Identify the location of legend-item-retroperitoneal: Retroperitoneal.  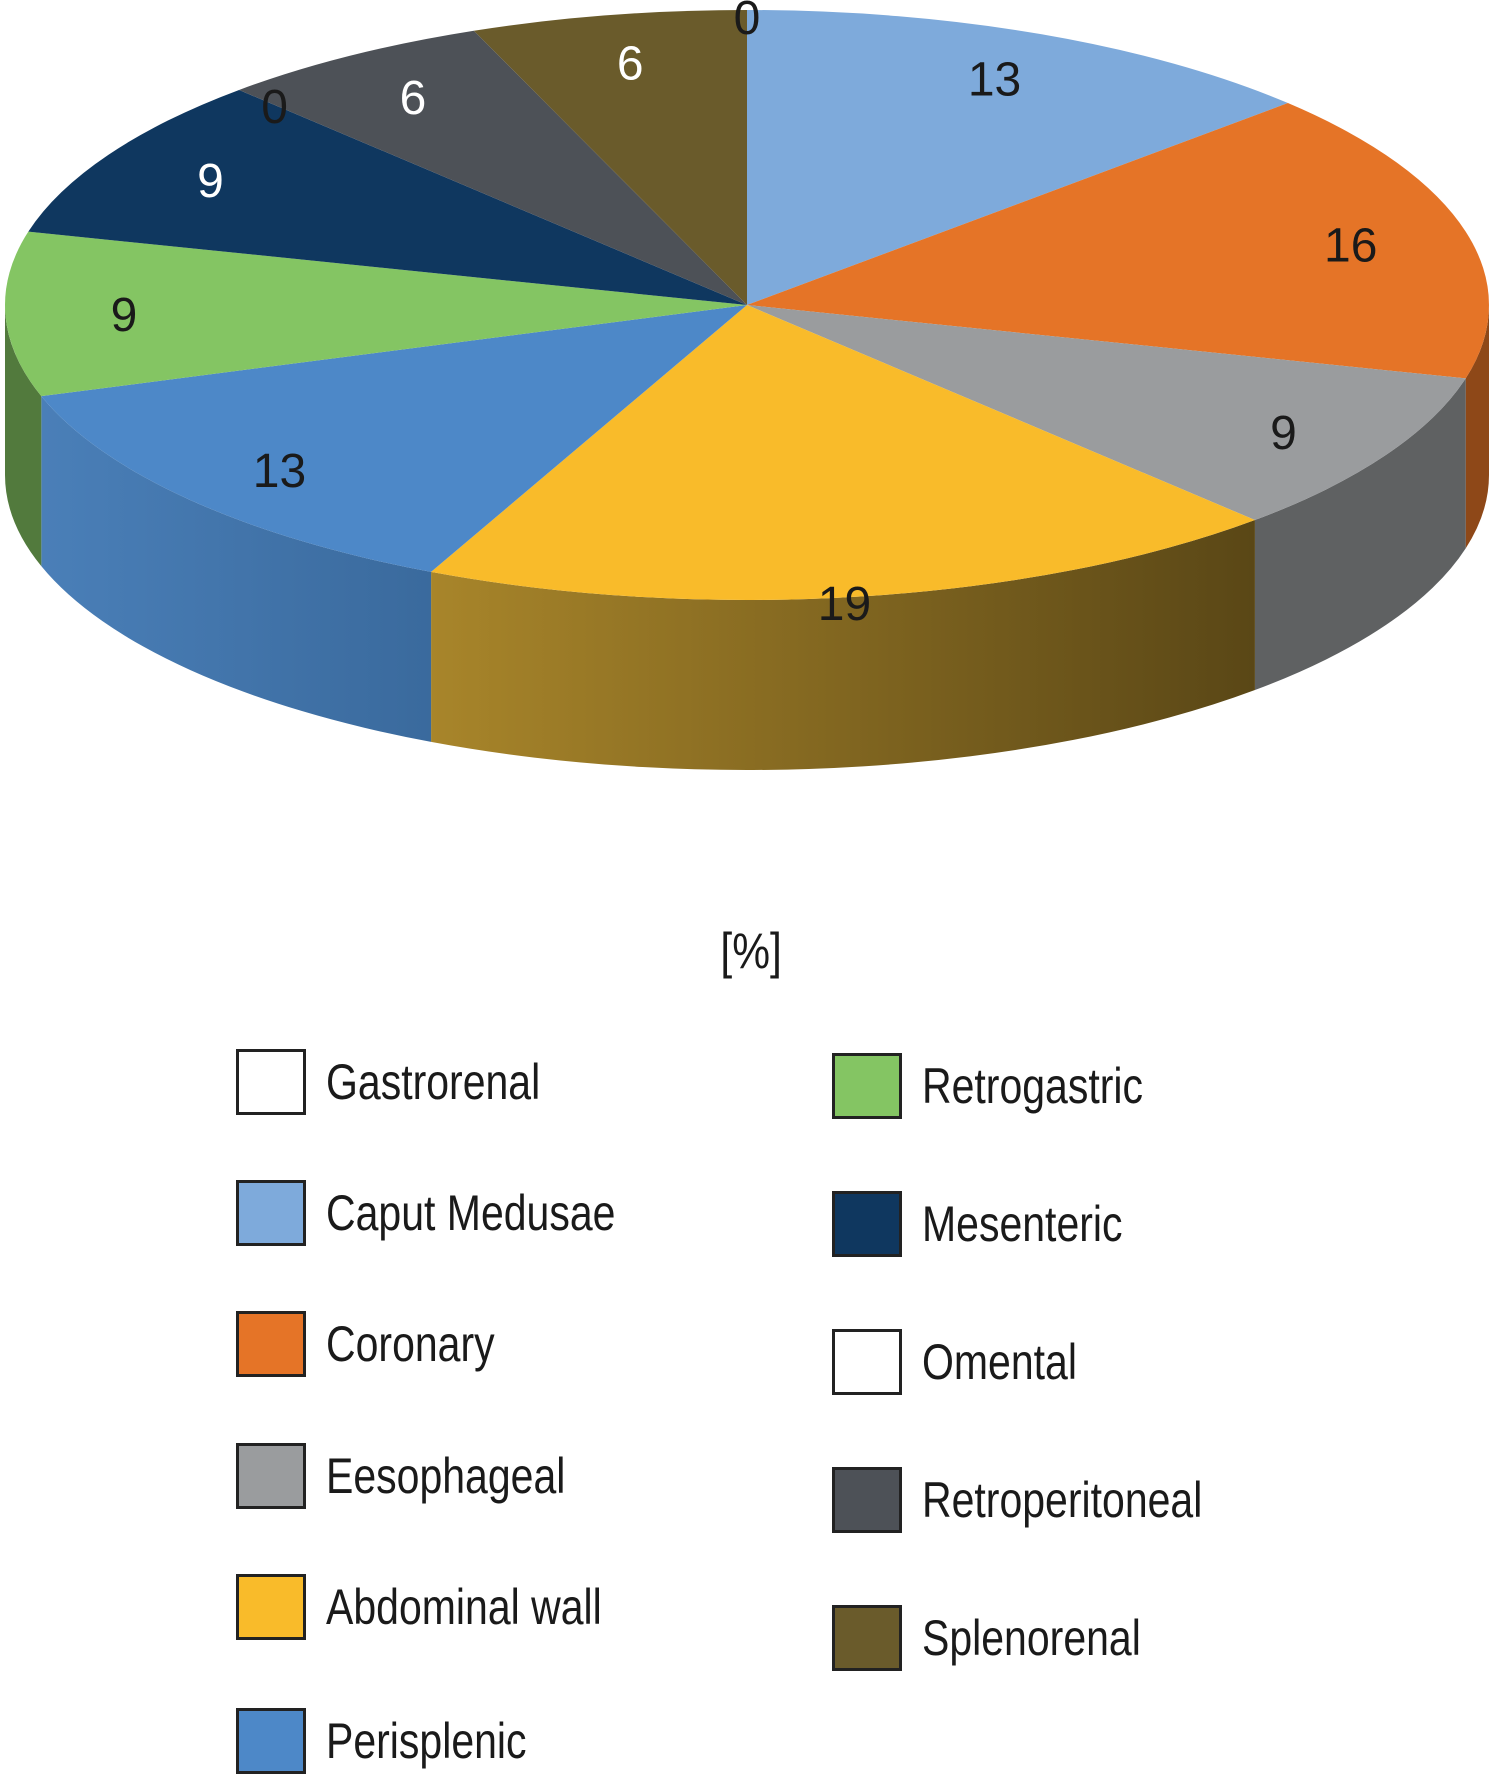
(1048, 1500).